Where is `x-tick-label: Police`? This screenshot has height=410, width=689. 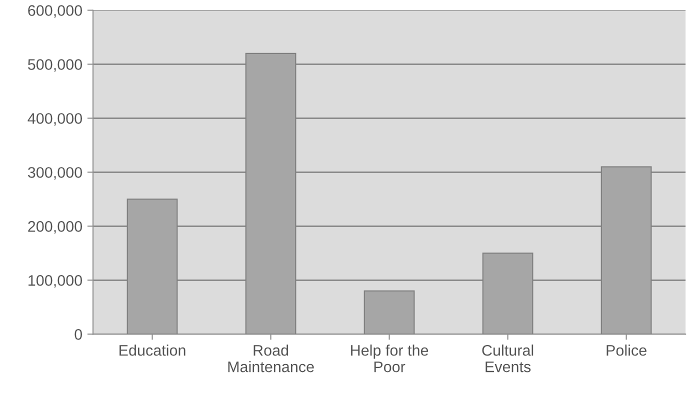 x-tick-label: Police is located at coordinates (626, 350).